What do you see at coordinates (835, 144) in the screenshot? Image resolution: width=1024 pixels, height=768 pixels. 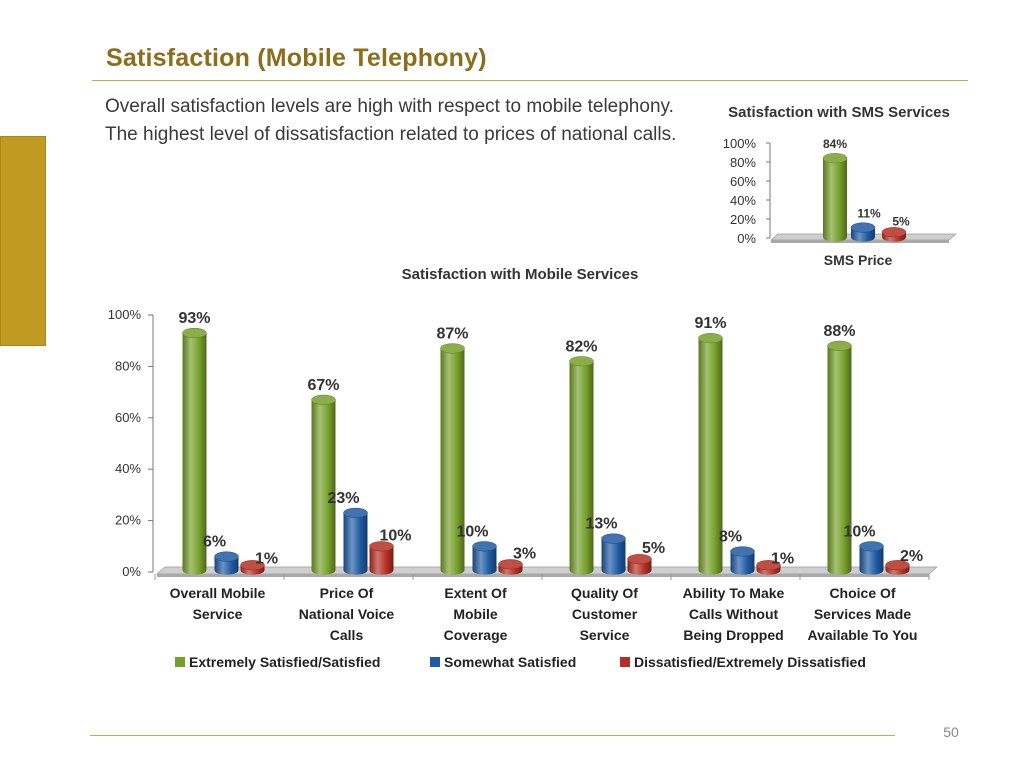 I see `sms-data-label: 84%` at bounding box center [835, 144].